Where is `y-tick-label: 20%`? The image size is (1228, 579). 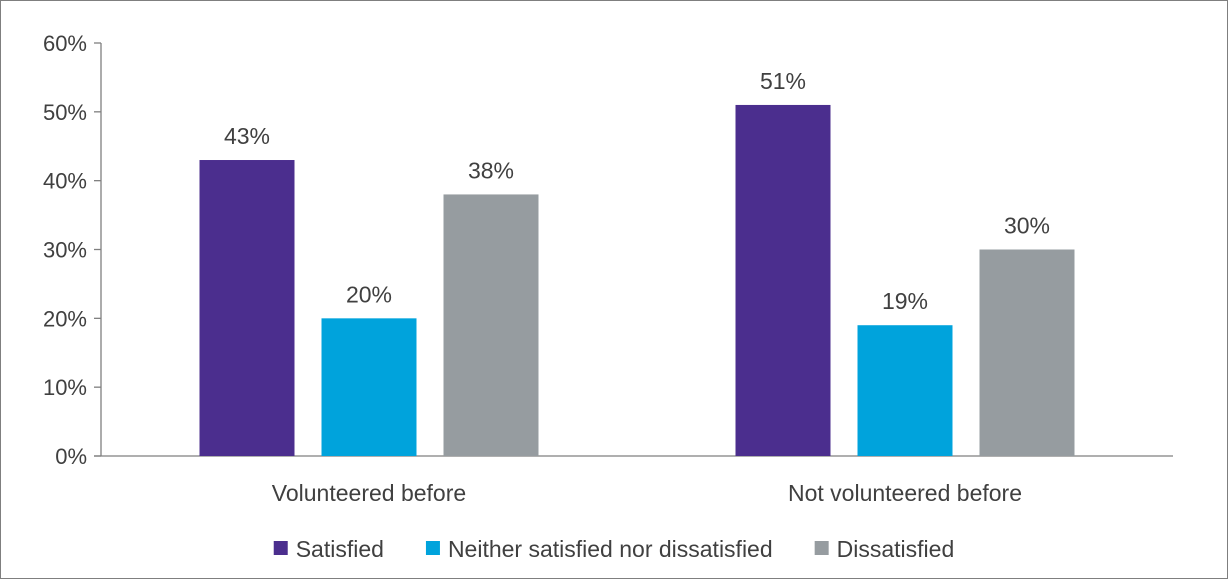
y-tick-label: 20% is located at coordinates (65, 318).